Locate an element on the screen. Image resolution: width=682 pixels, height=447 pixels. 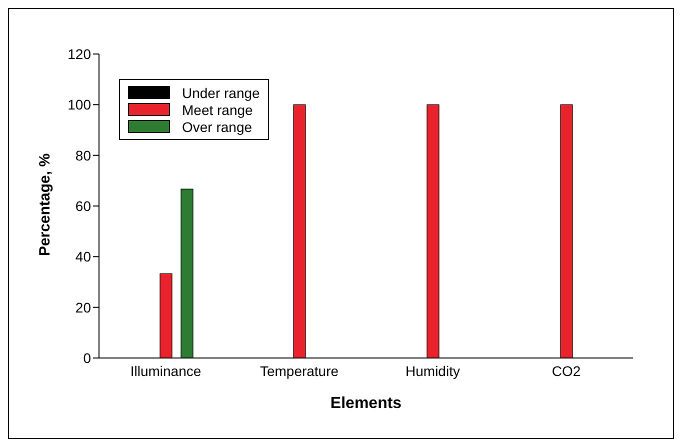
legend-label: Over range is located at coordinates (217, 126).